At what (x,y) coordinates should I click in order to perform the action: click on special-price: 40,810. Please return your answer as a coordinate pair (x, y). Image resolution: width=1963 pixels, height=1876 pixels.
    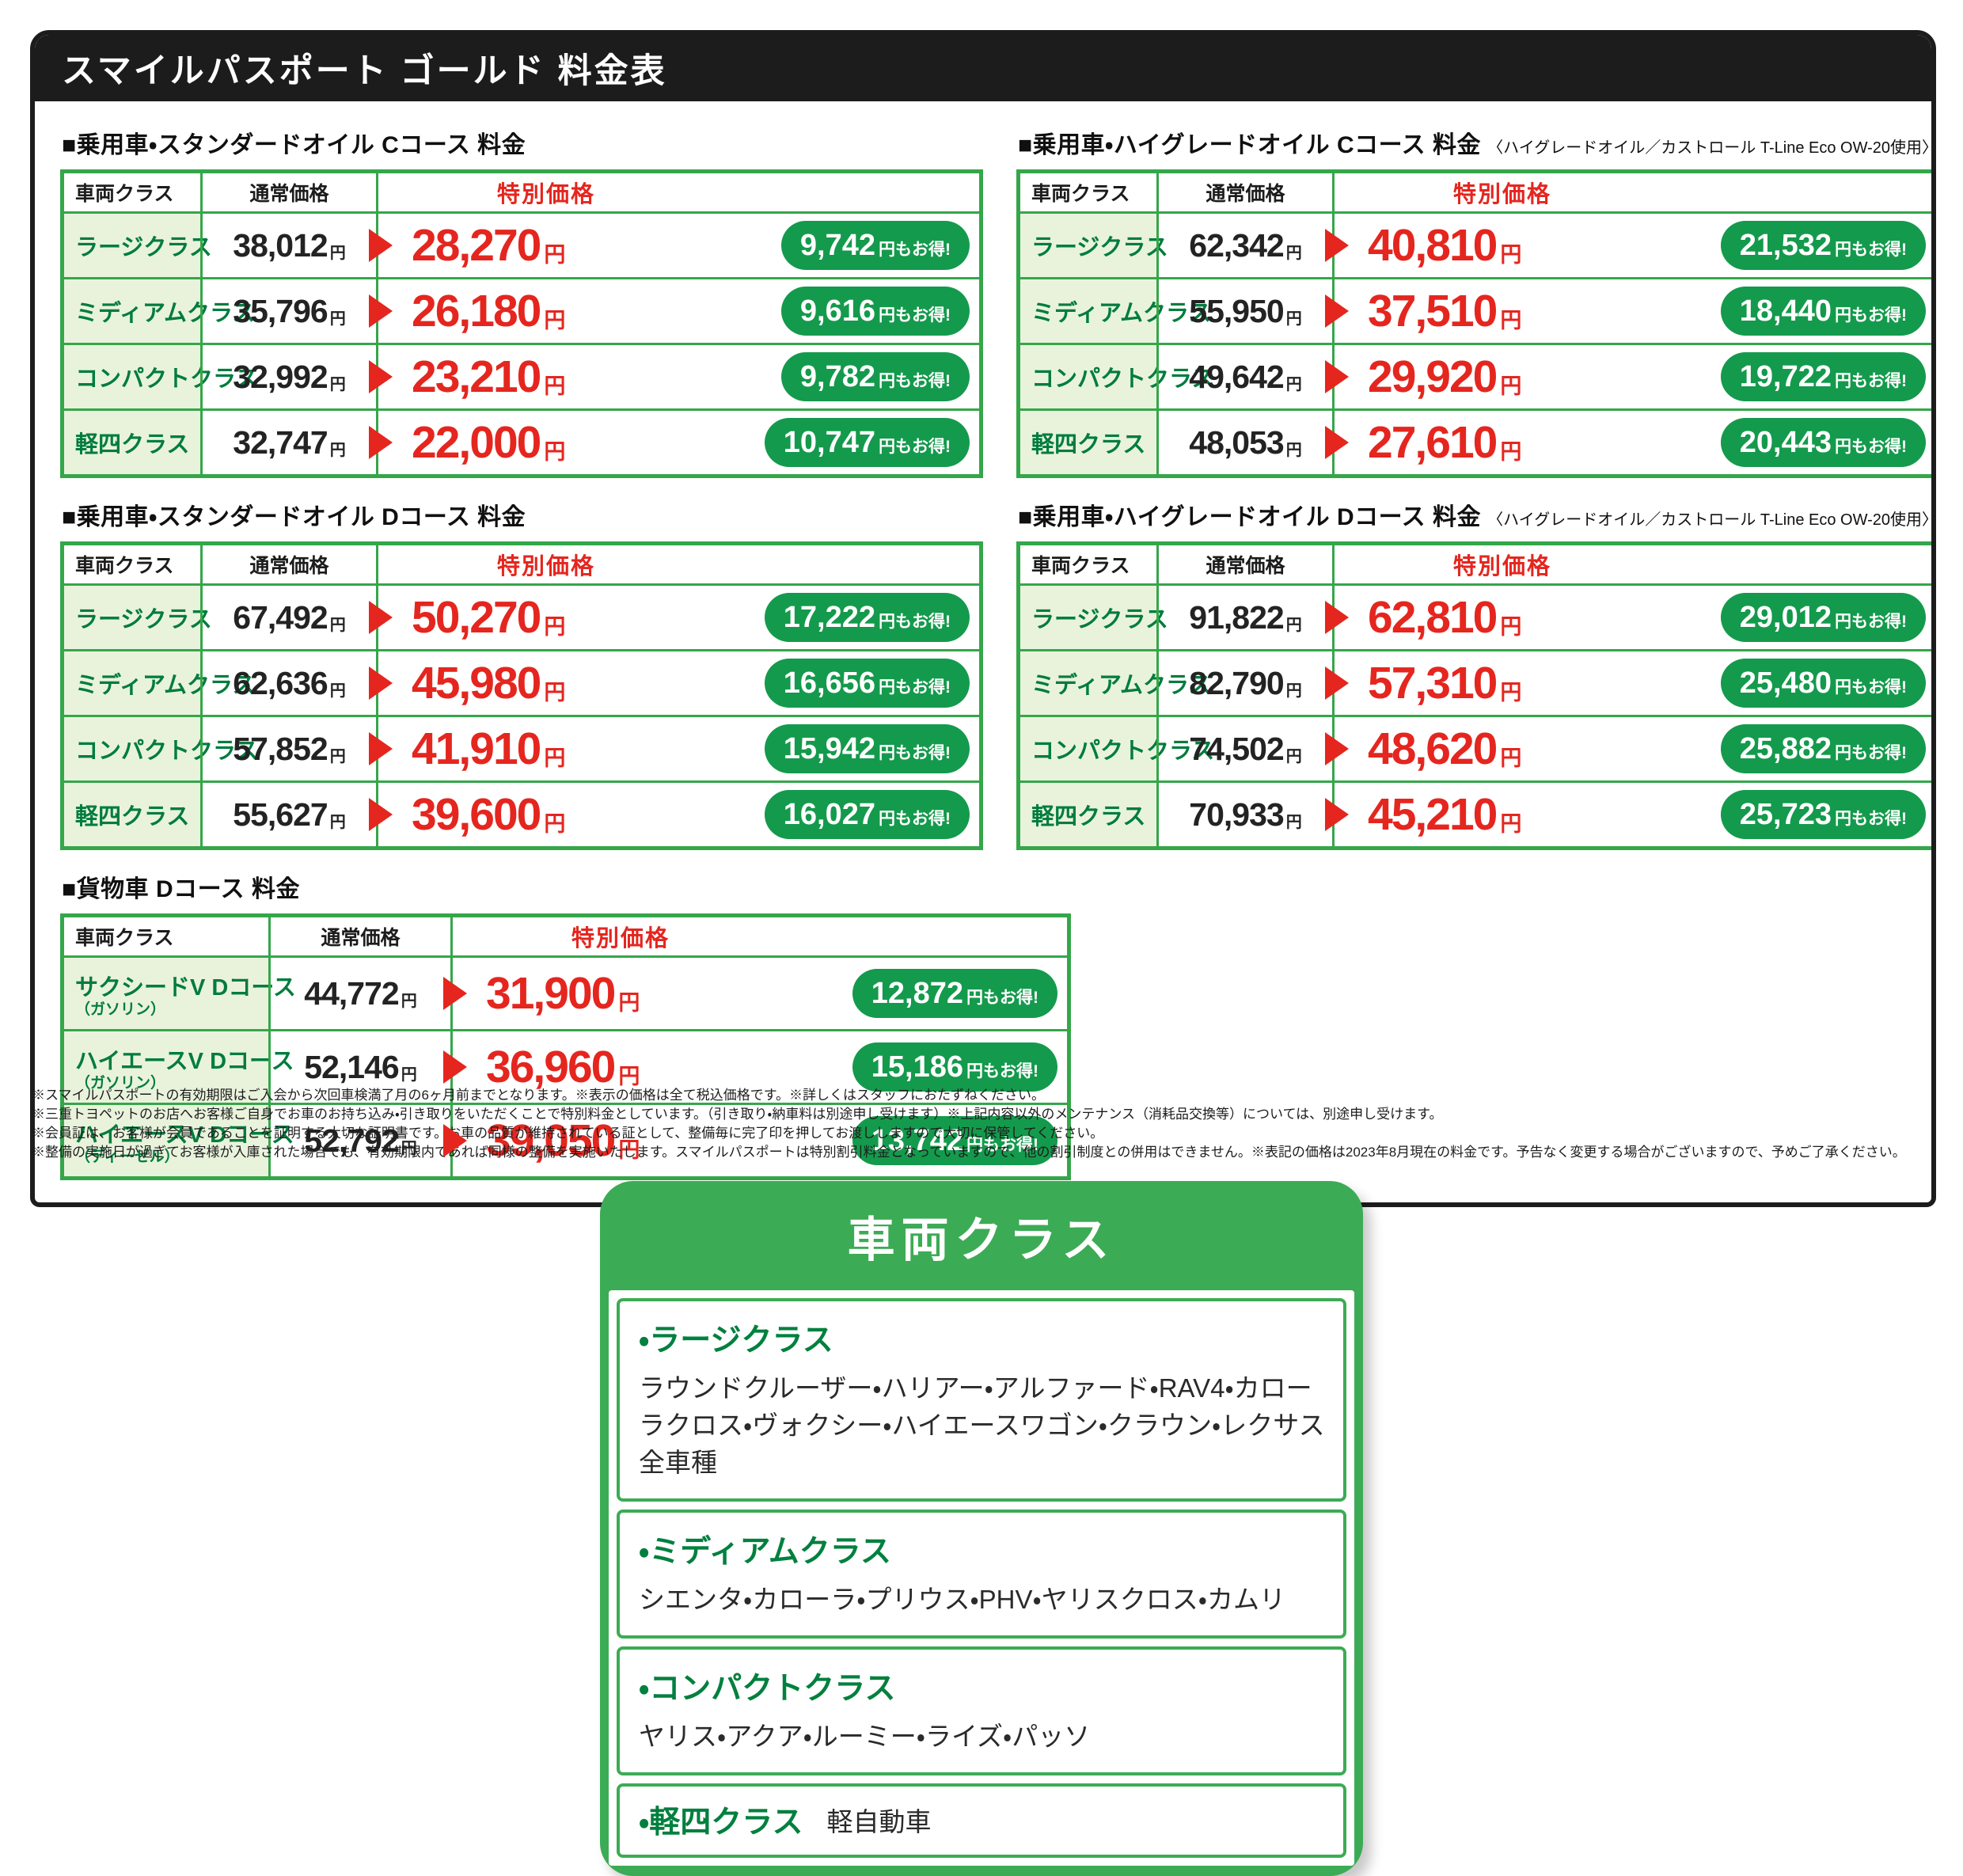
    Looking at the image, I should click on (1433, 246).